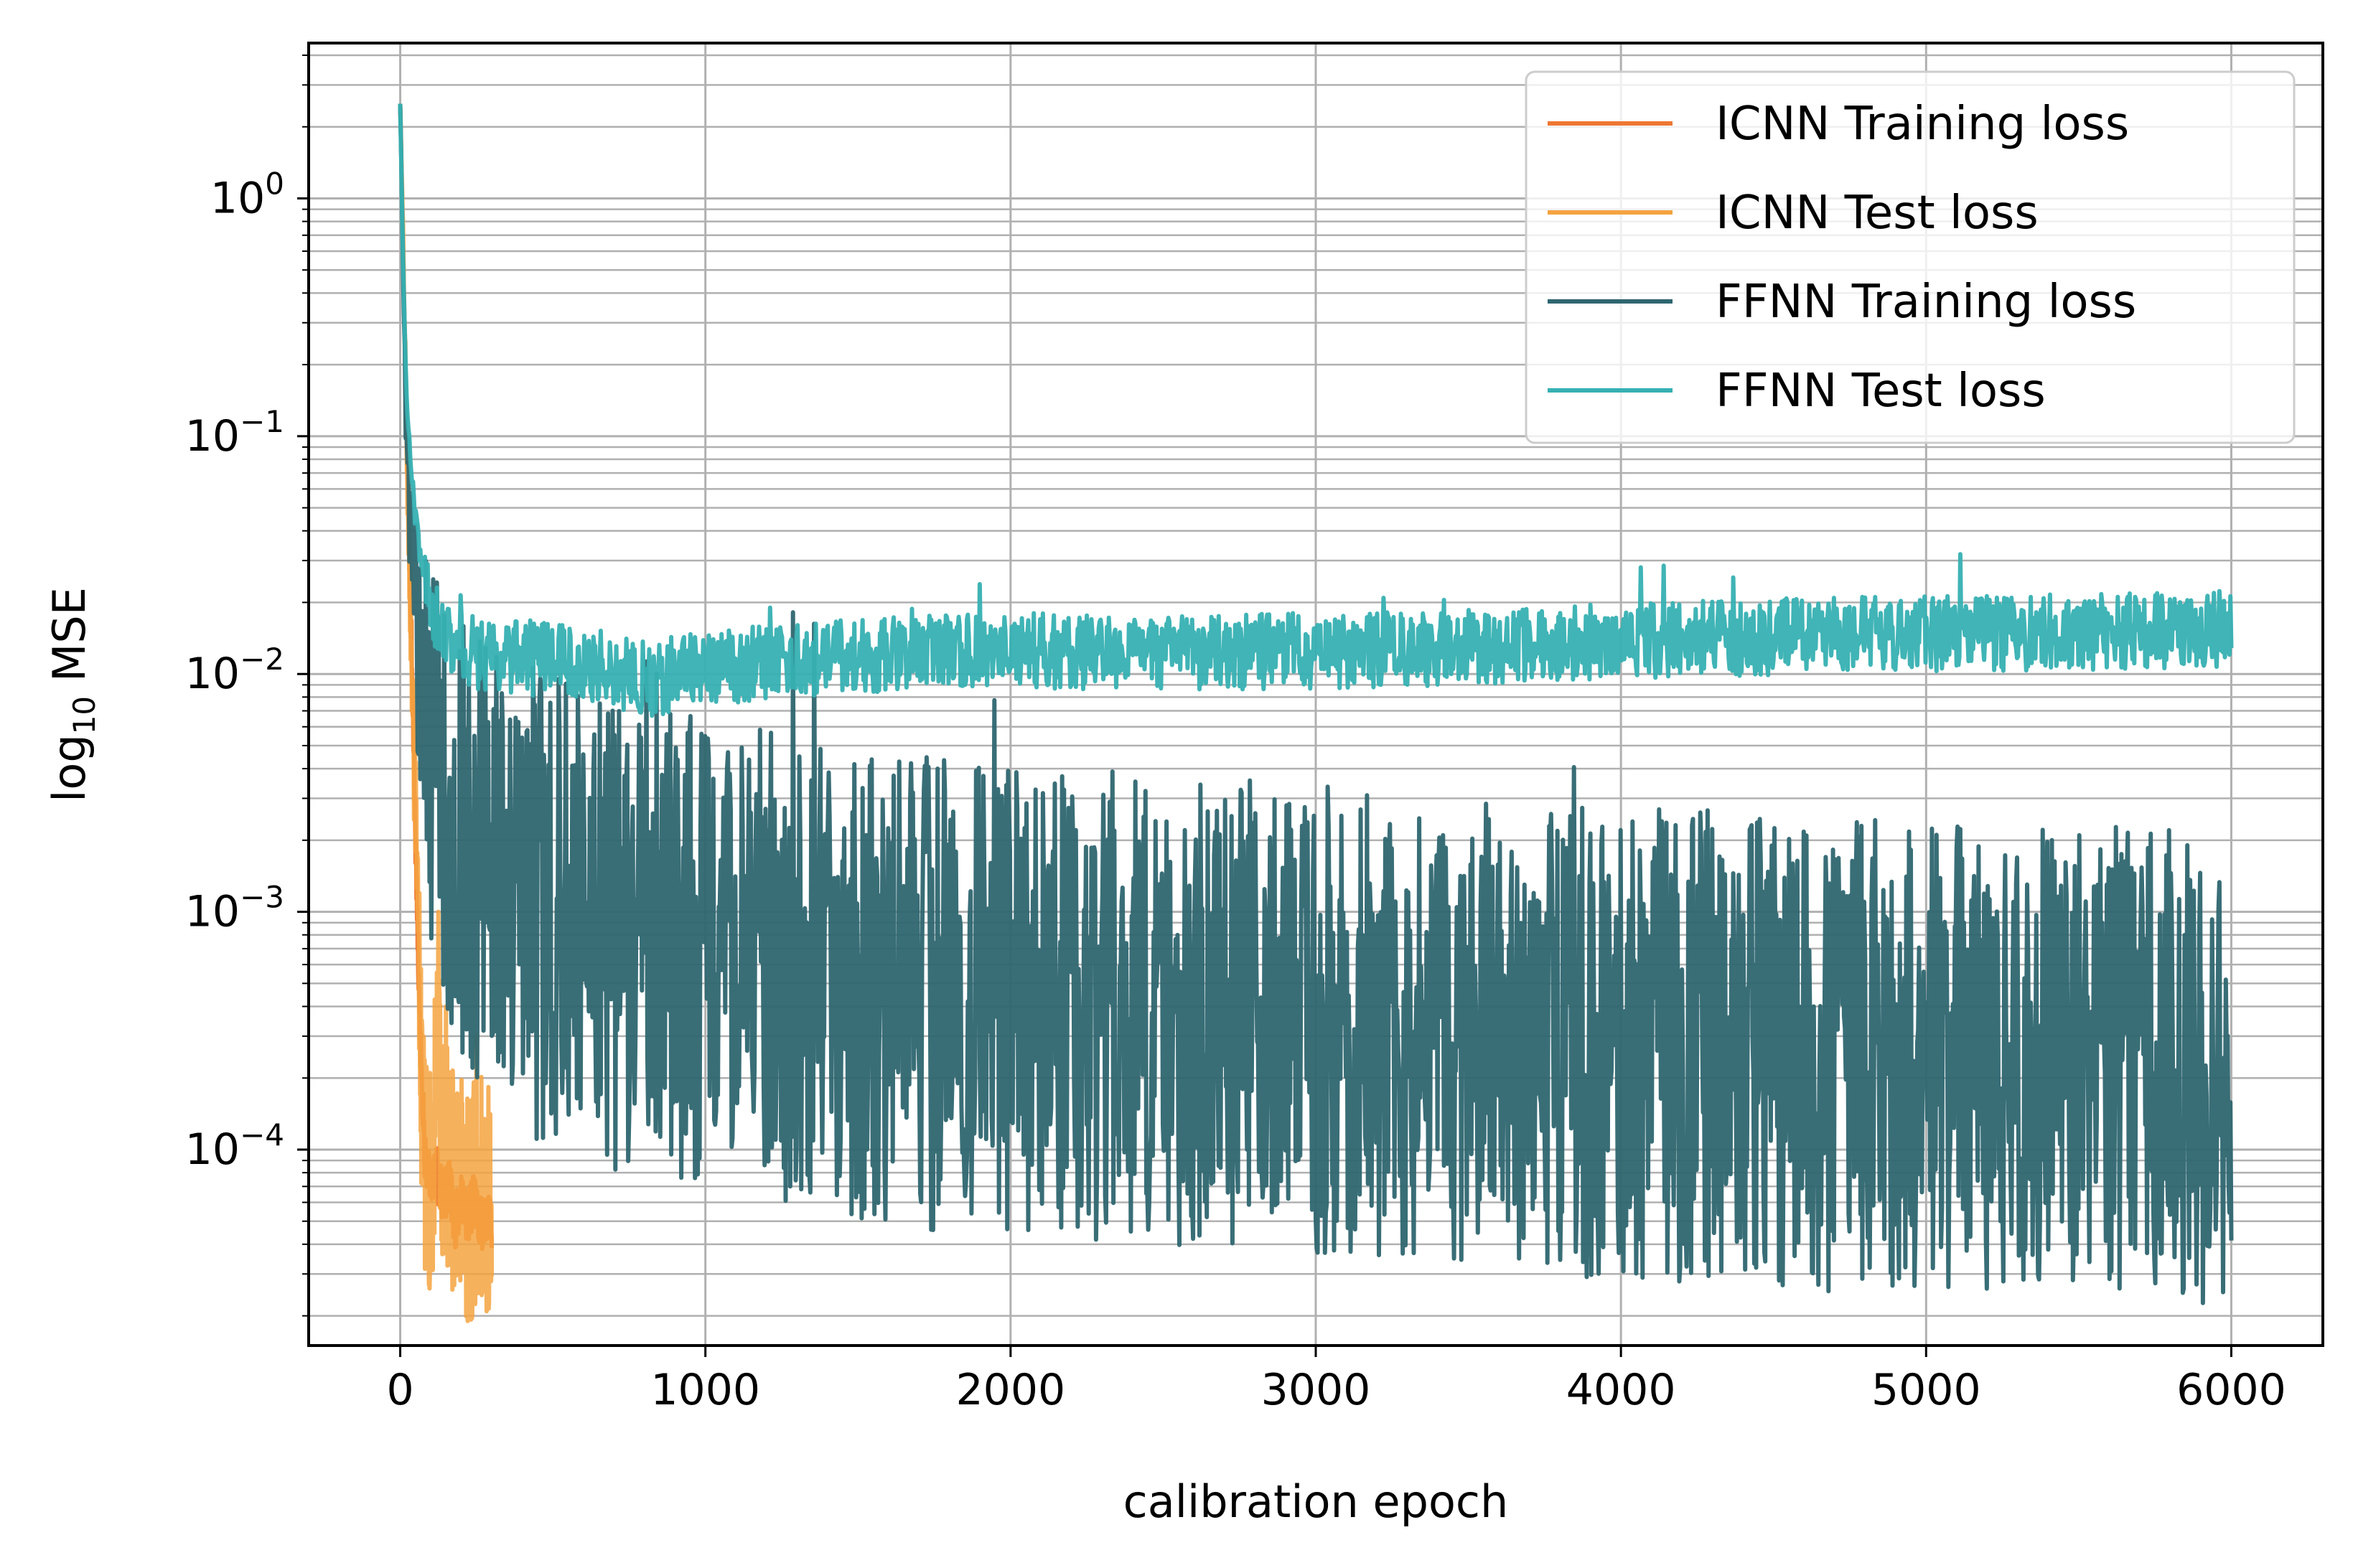 Image resolution: width=2353 pixels, height=1568 pixels. Describe the element at coordinates (1316, 1501) in the screenshot. I see `x-axis-label: calibration epoch` at that location.